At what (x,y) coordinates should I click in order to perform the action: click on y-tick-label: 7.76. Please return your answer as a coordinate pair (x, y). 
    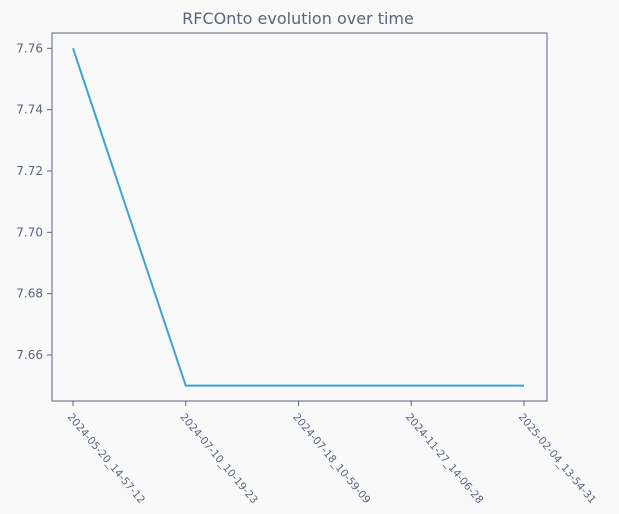
    Looking at the image, I should click on (29, 48).